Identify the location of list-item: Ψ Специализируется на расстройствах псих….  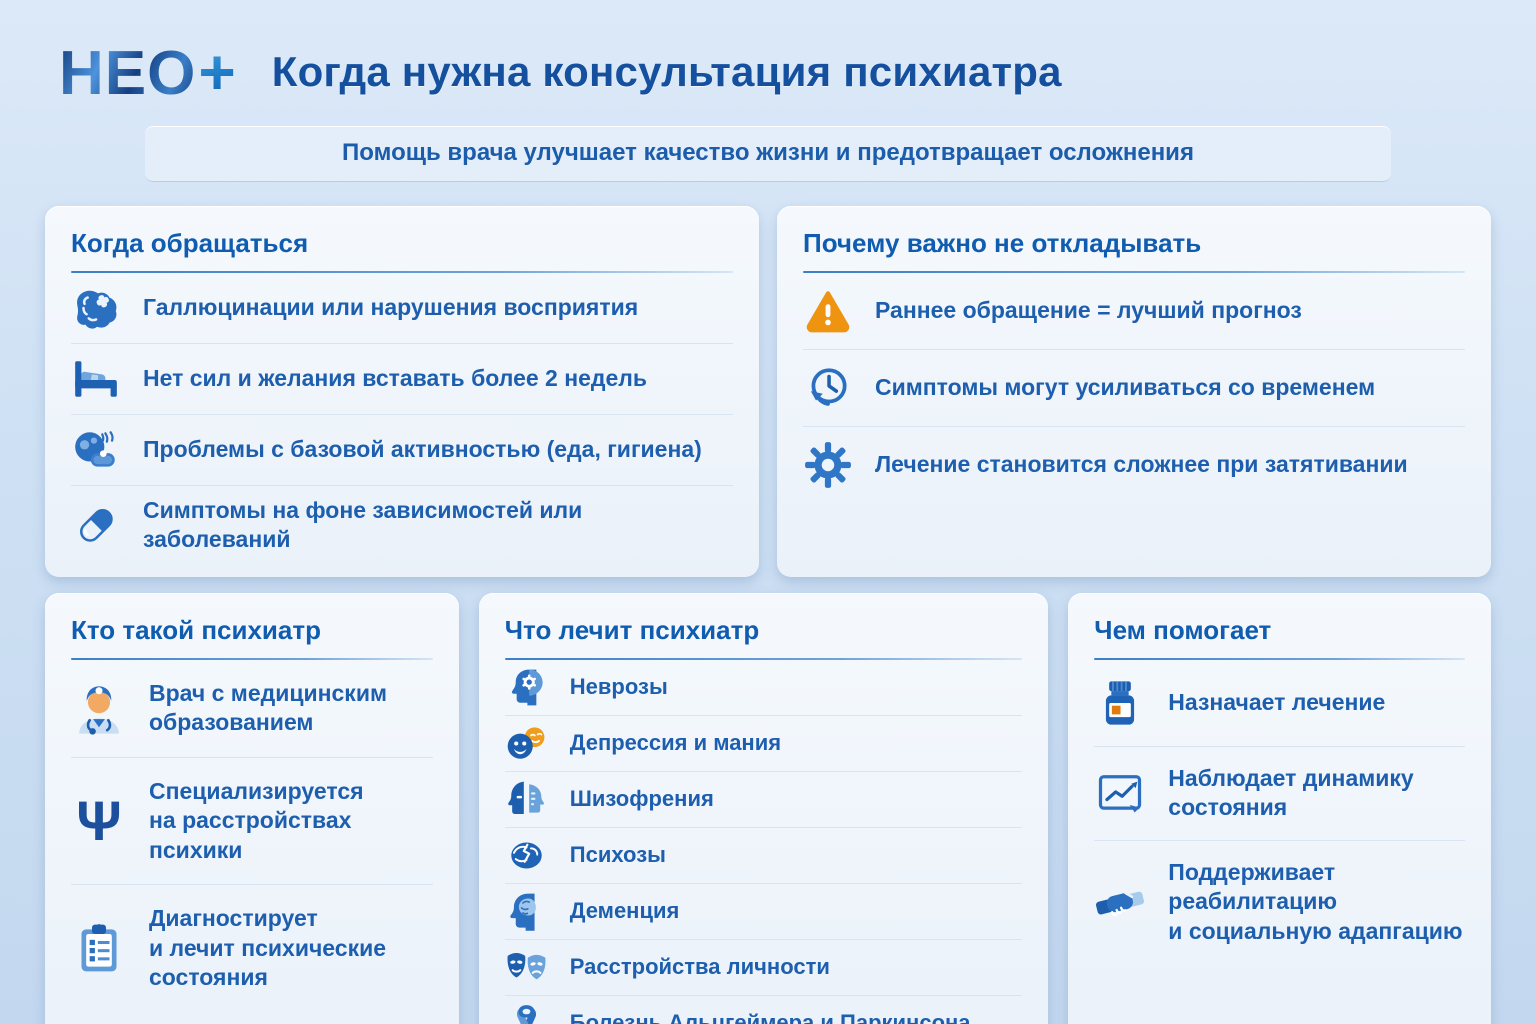
(252, 820).